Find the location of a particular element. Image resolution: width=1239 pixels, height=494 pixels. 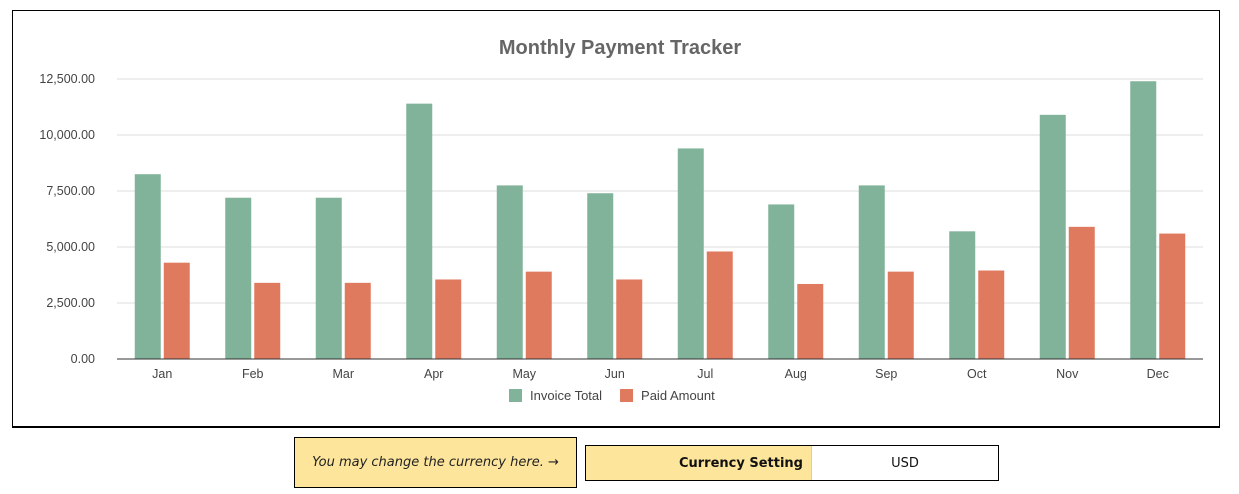

x-tick-label: May is located at coordinates (524, 374).